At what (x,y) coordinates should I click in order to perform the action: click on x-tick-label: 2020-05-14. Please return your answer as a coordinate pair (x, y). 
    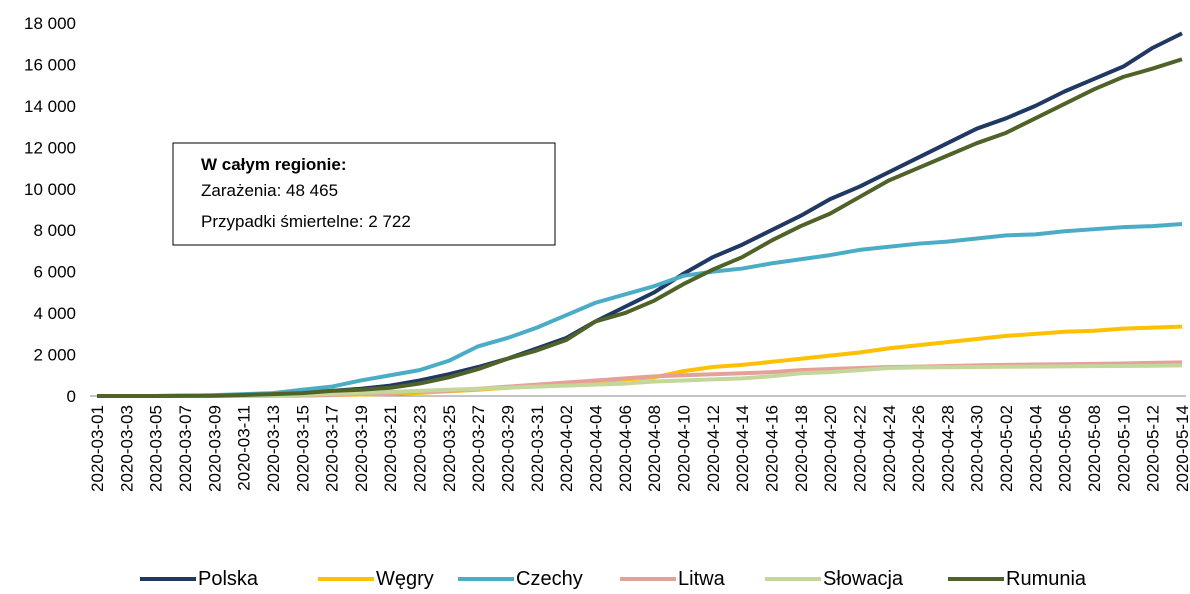
    Looking at the image, I should click on (1181, 448).